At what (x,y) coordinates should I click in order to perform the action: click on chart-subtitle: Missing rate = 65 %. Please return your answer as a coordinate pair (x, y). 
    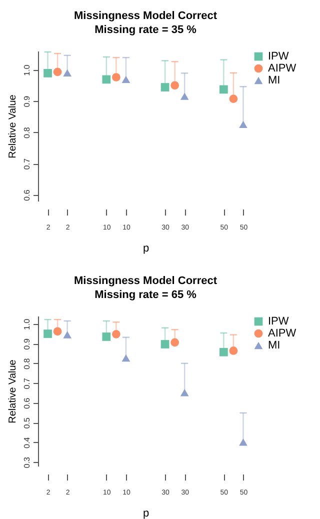
    Looking at the image, I should click on (145, 295).